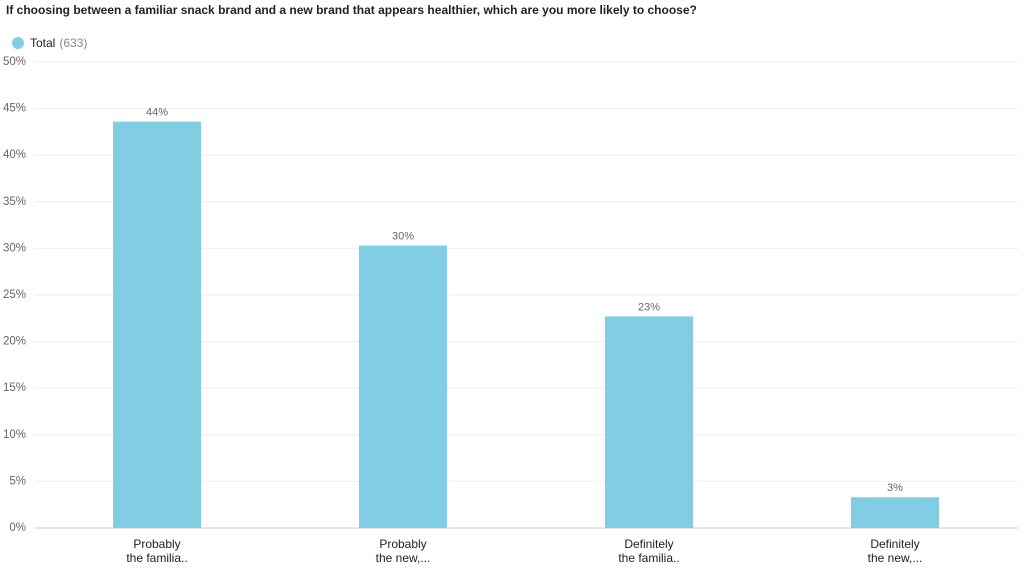 The height and width of the screenshot is (576, 1024). I want to click on y-tick-label: 0%, so click(17, 528).